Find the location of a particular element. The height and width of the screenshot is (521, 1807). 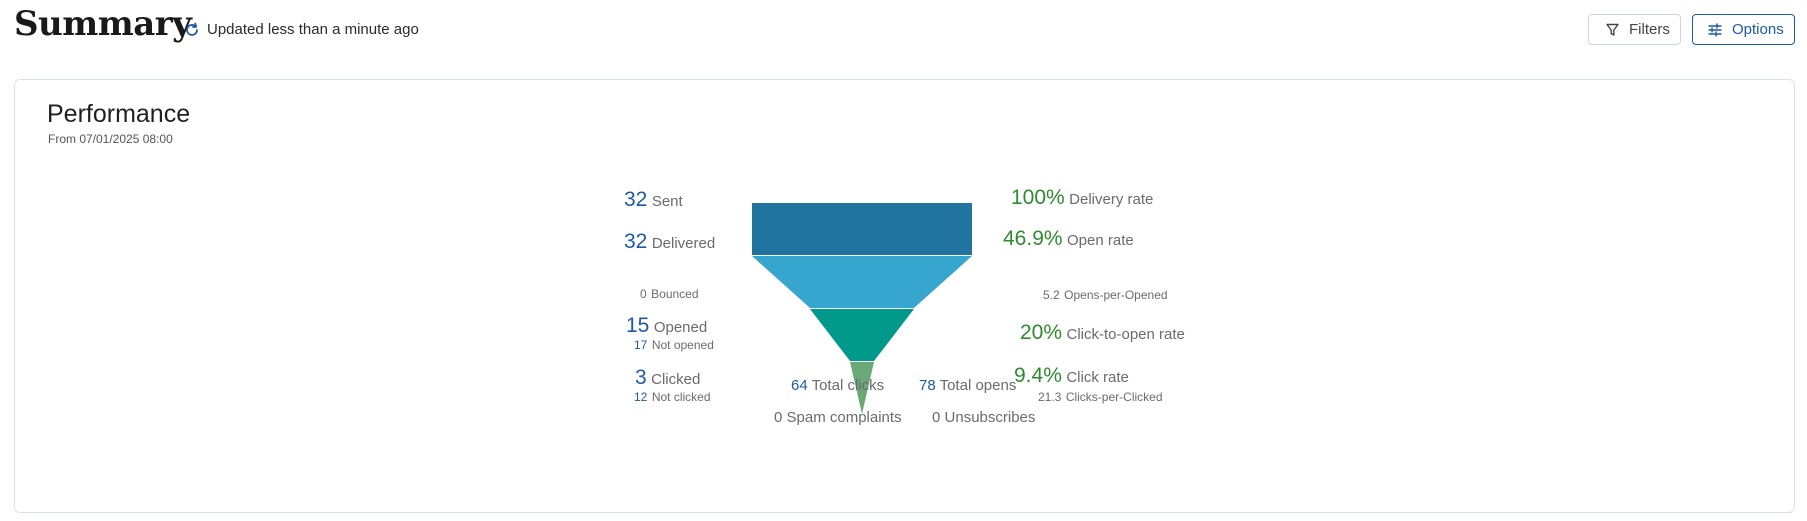

clicks-per-clicked-label: Clicks-per-Clicked is located at coordinates (1114, 397).